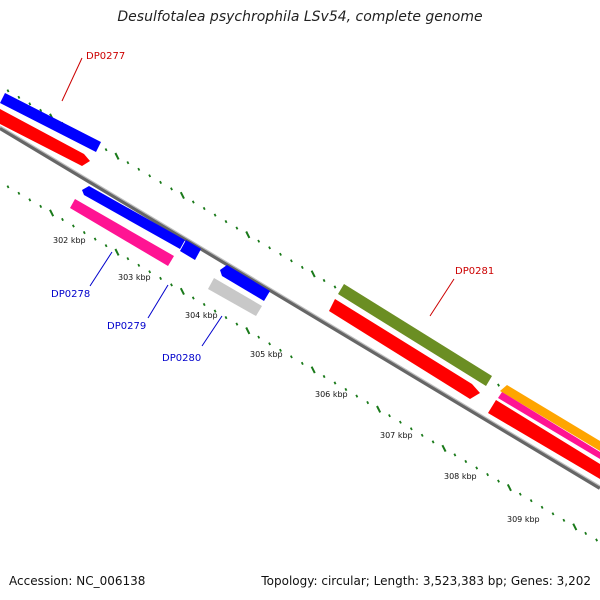  What do you see at coordinates (474, 271) in the screenshot?
I see `gene-label-DP0281: DP0281` at bounding box center [474, 271].